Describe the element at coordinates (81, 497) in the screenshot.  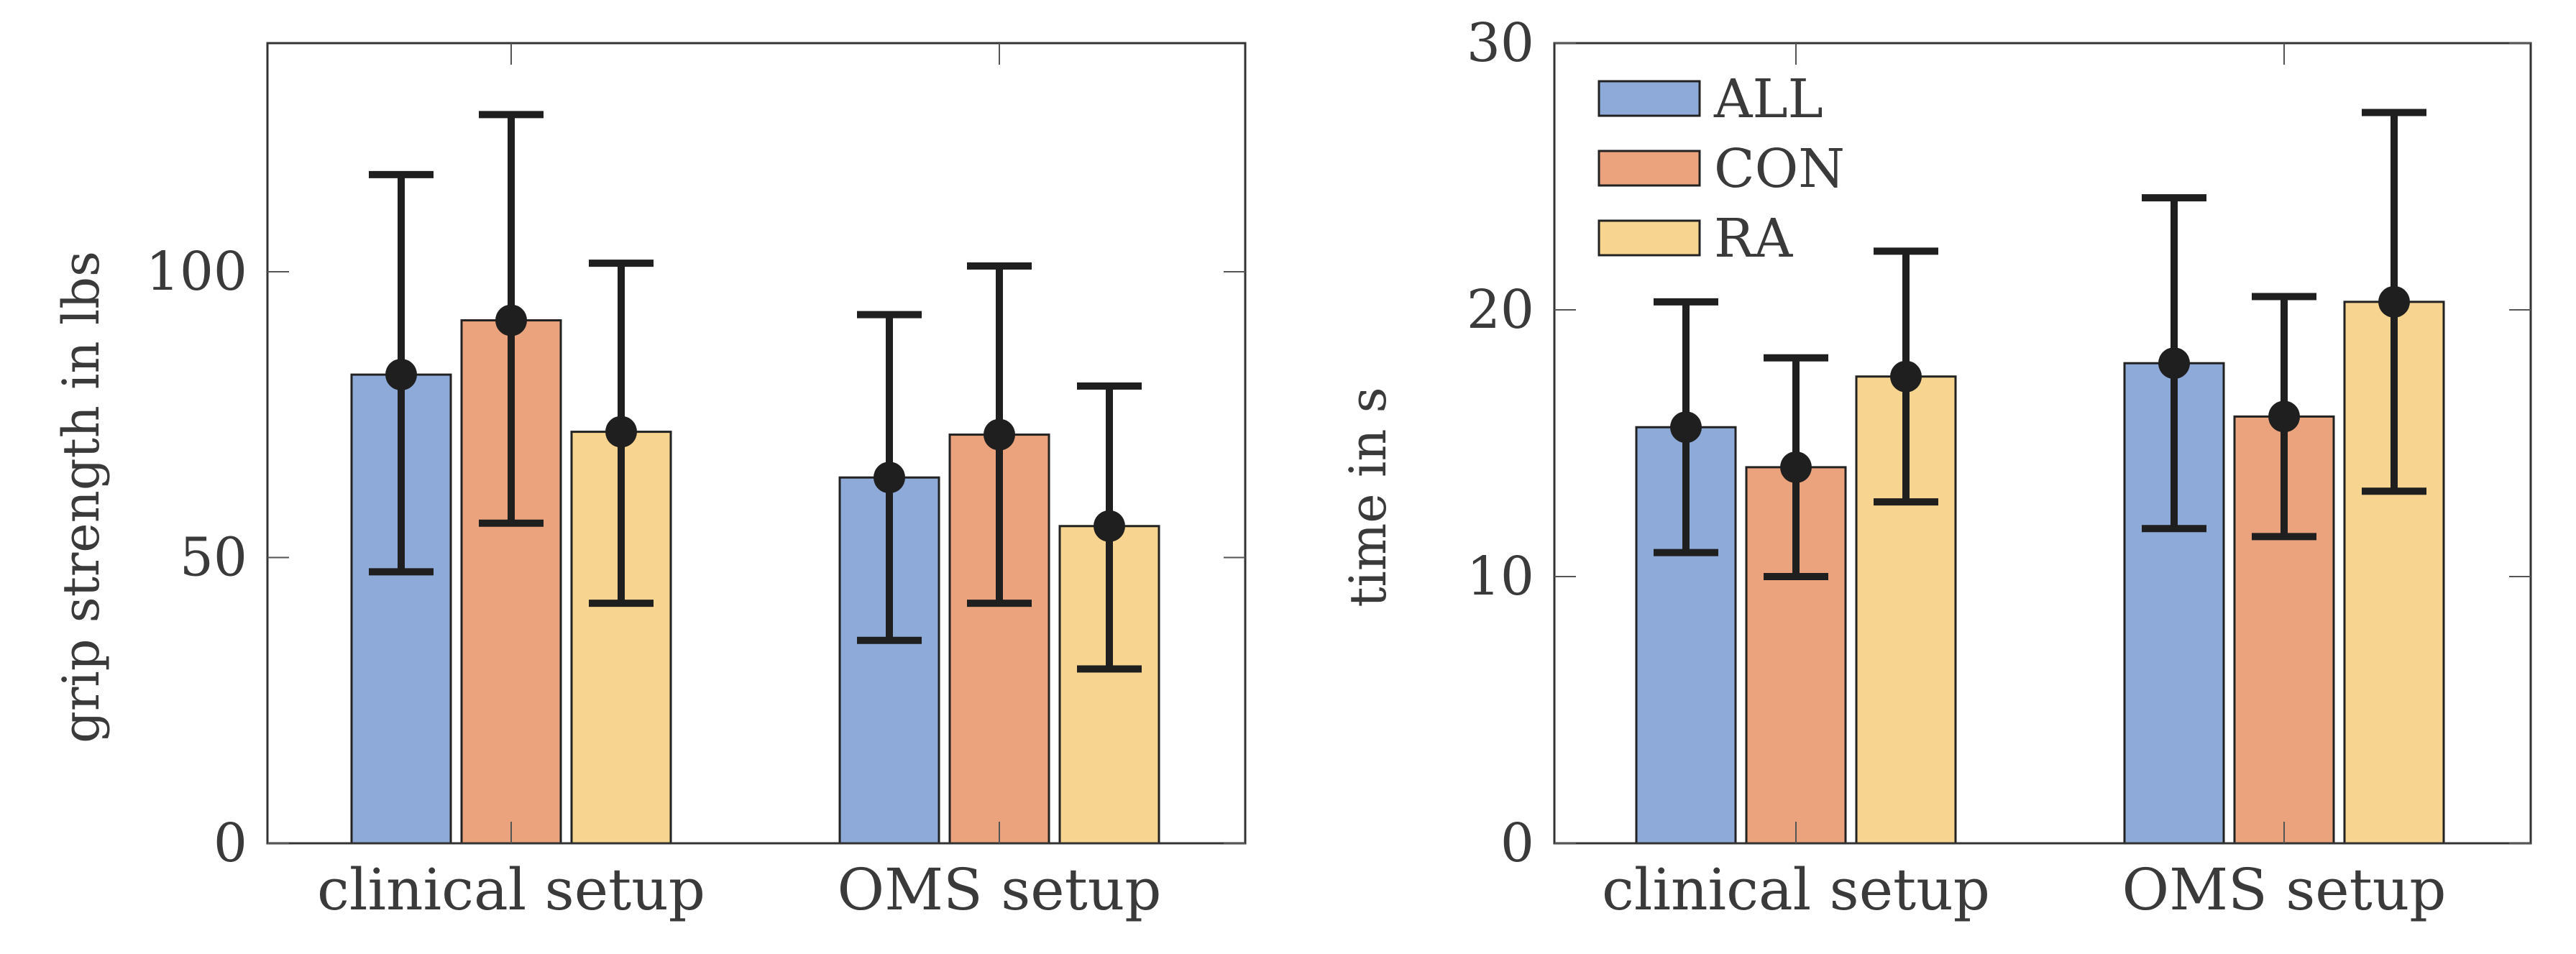
I see `y-axis-label: grip strength in lbs` at that location.